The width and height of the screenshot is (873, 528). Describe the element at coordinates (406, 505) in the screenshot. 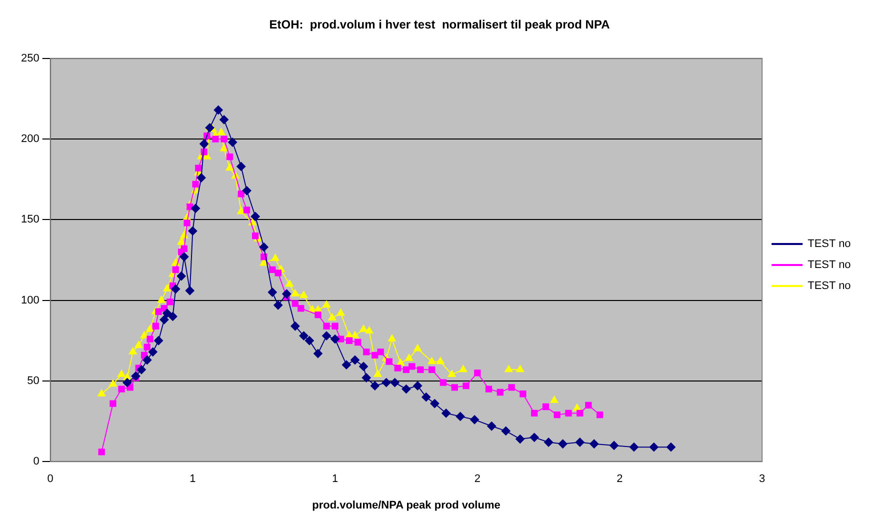

I see `x-axis-title: prod.volume/NPA peak prod volume` at that location.